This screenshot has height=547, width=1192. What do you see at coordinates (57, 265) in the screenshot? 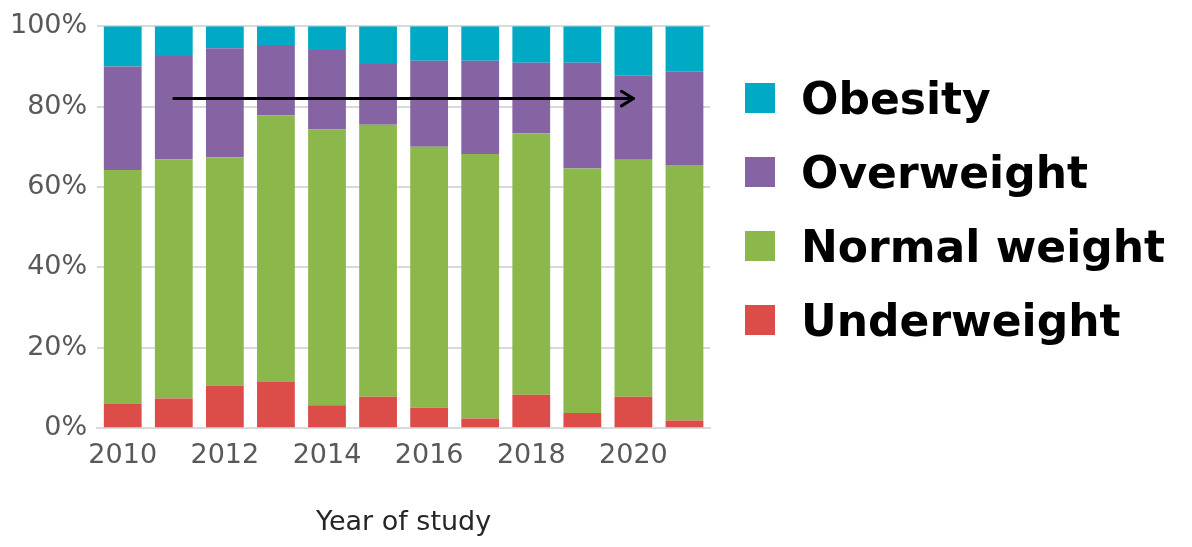
I see `y-tick-label: 40%` at bounding box center [57, 265].